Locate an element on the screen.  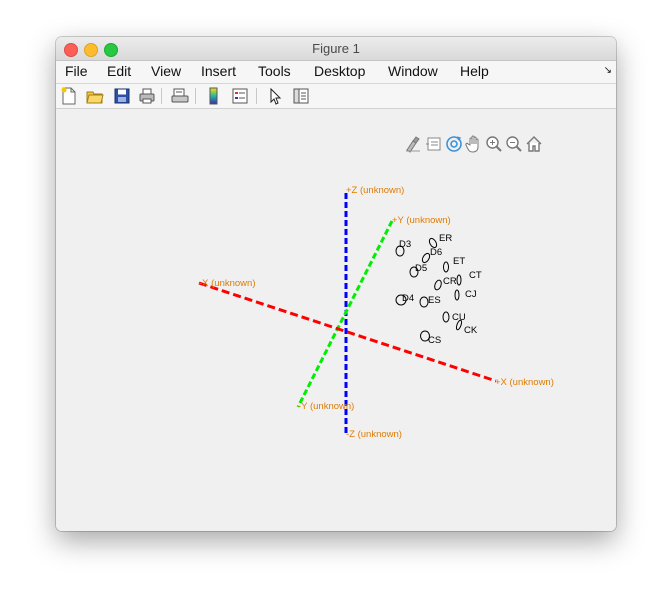
edit-plot-cursor-icon is located at coordinates (275, 96).